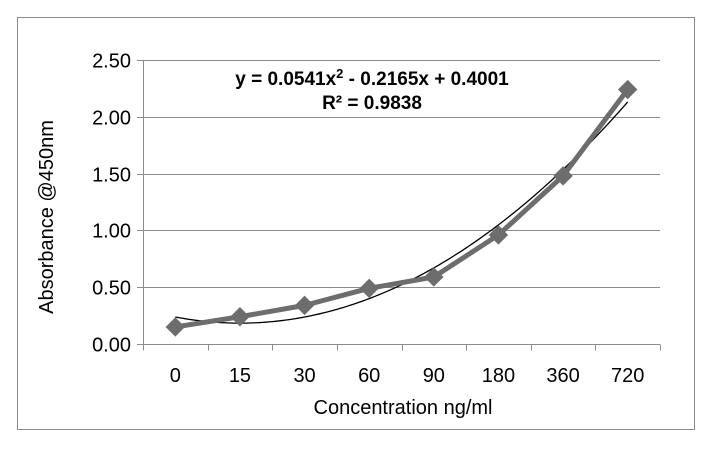  Describe the element at coordinates (111, 119) in the screenshot. I see `y-tick-label: 2.00` at that location.